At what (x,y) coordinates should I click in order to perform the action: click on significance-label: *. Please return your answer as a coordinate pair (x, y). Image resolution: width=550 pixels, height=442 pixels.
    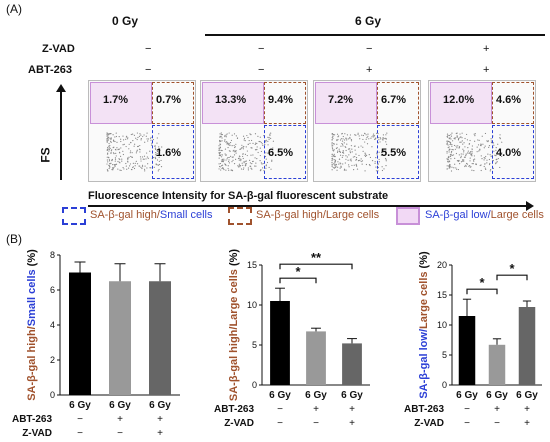
    Looking at the image, I should click on (298, 271).